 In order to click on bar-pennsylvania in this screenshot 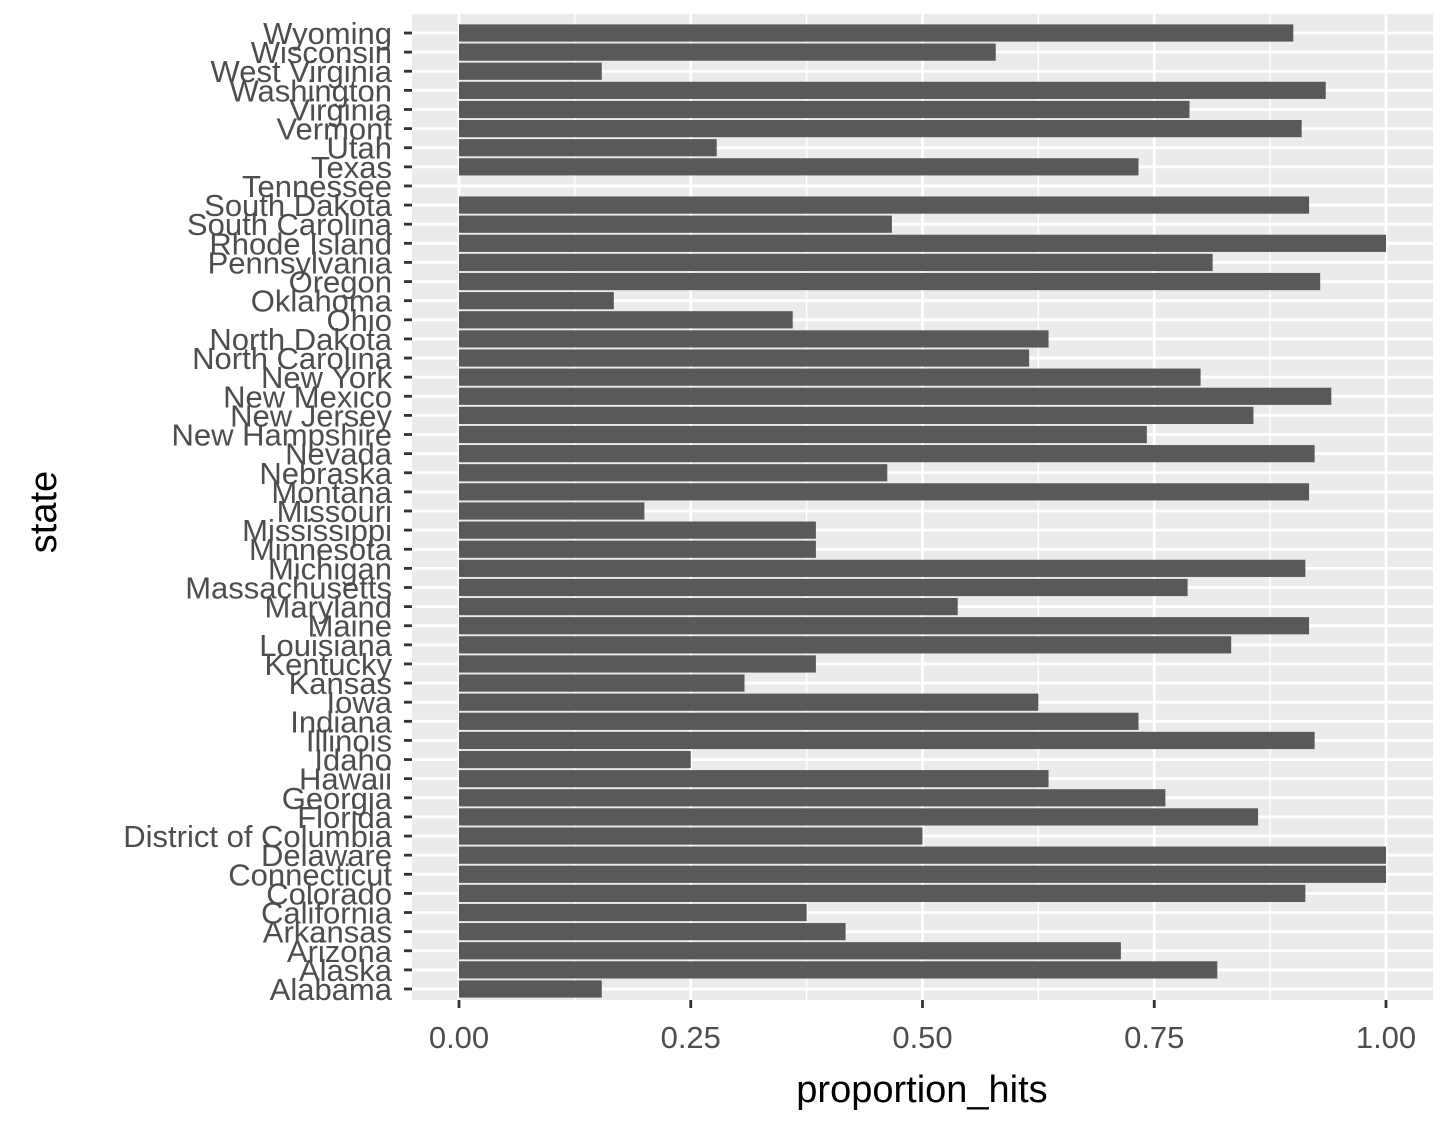, I will do `click(836, 262)`.